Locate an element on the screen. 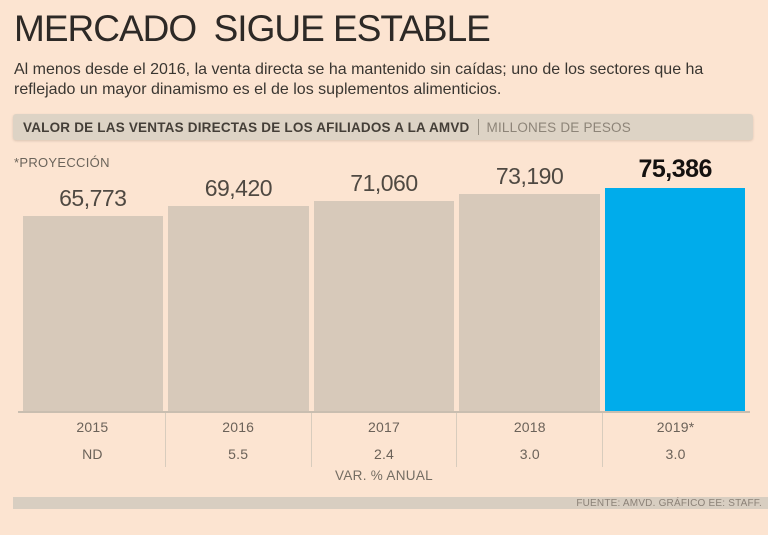 The image size is (768, 535). chart-header-units: MILLONES DE PESOS is located at coordinates (558, 127).